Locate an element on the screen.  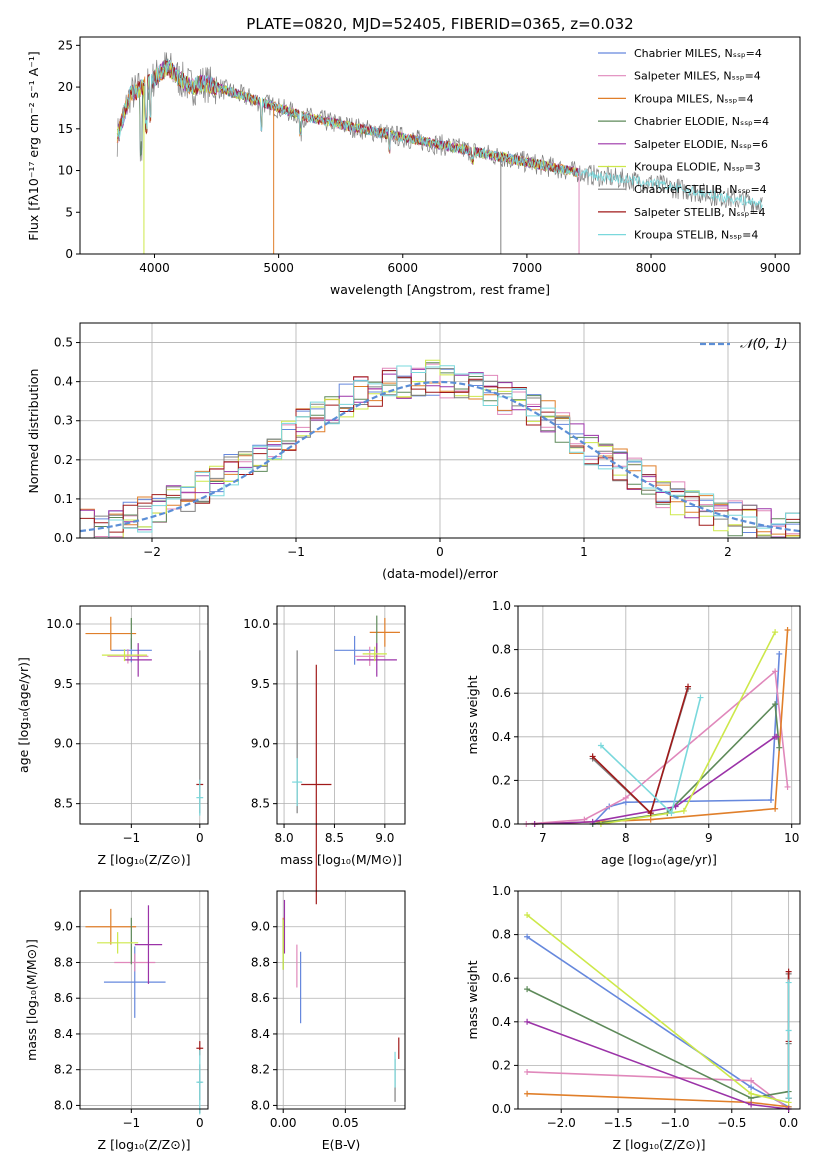
y-tick-label: 9.5 is located at coordinates (63, 684).